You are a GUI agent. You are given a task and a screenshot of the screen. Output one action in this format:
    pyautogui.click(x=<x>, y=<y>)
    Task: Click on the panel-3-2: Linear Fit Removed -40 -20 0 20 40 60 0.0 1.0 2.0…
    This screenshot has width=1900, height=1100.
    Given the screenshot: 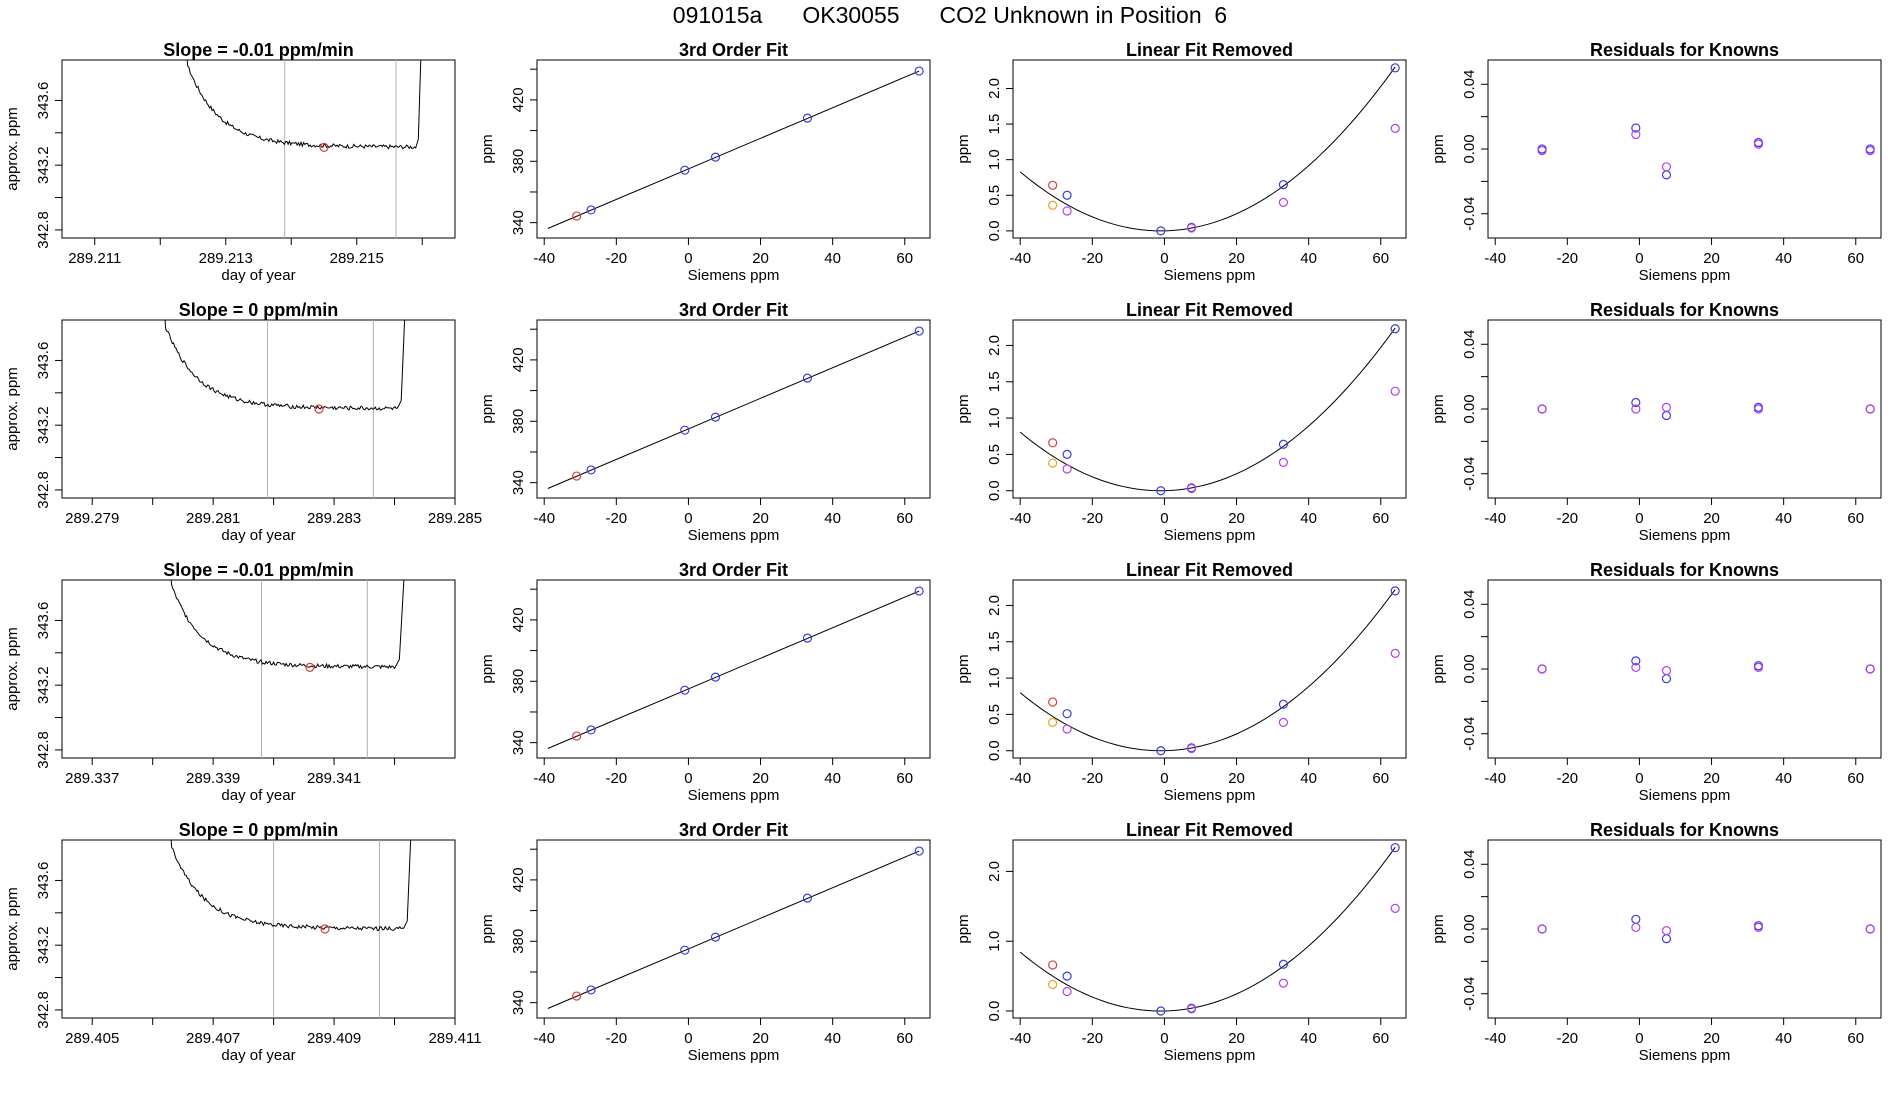 What is the action you would take?
    pyautogui.click(x=1181, y=942)
    